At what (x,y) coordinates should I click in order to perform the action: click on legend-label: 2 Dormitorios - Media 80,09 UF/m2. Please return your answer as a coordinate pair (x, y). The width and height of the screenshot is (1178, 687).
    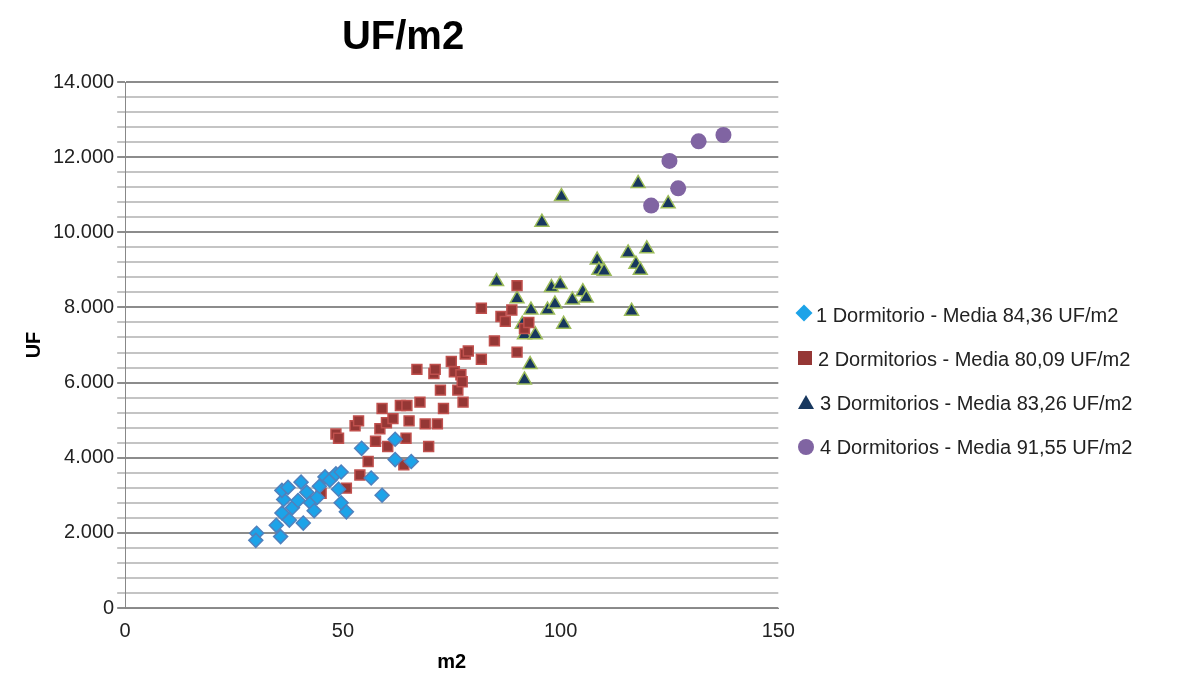
    Looking at the image, I should click on (974, 359).